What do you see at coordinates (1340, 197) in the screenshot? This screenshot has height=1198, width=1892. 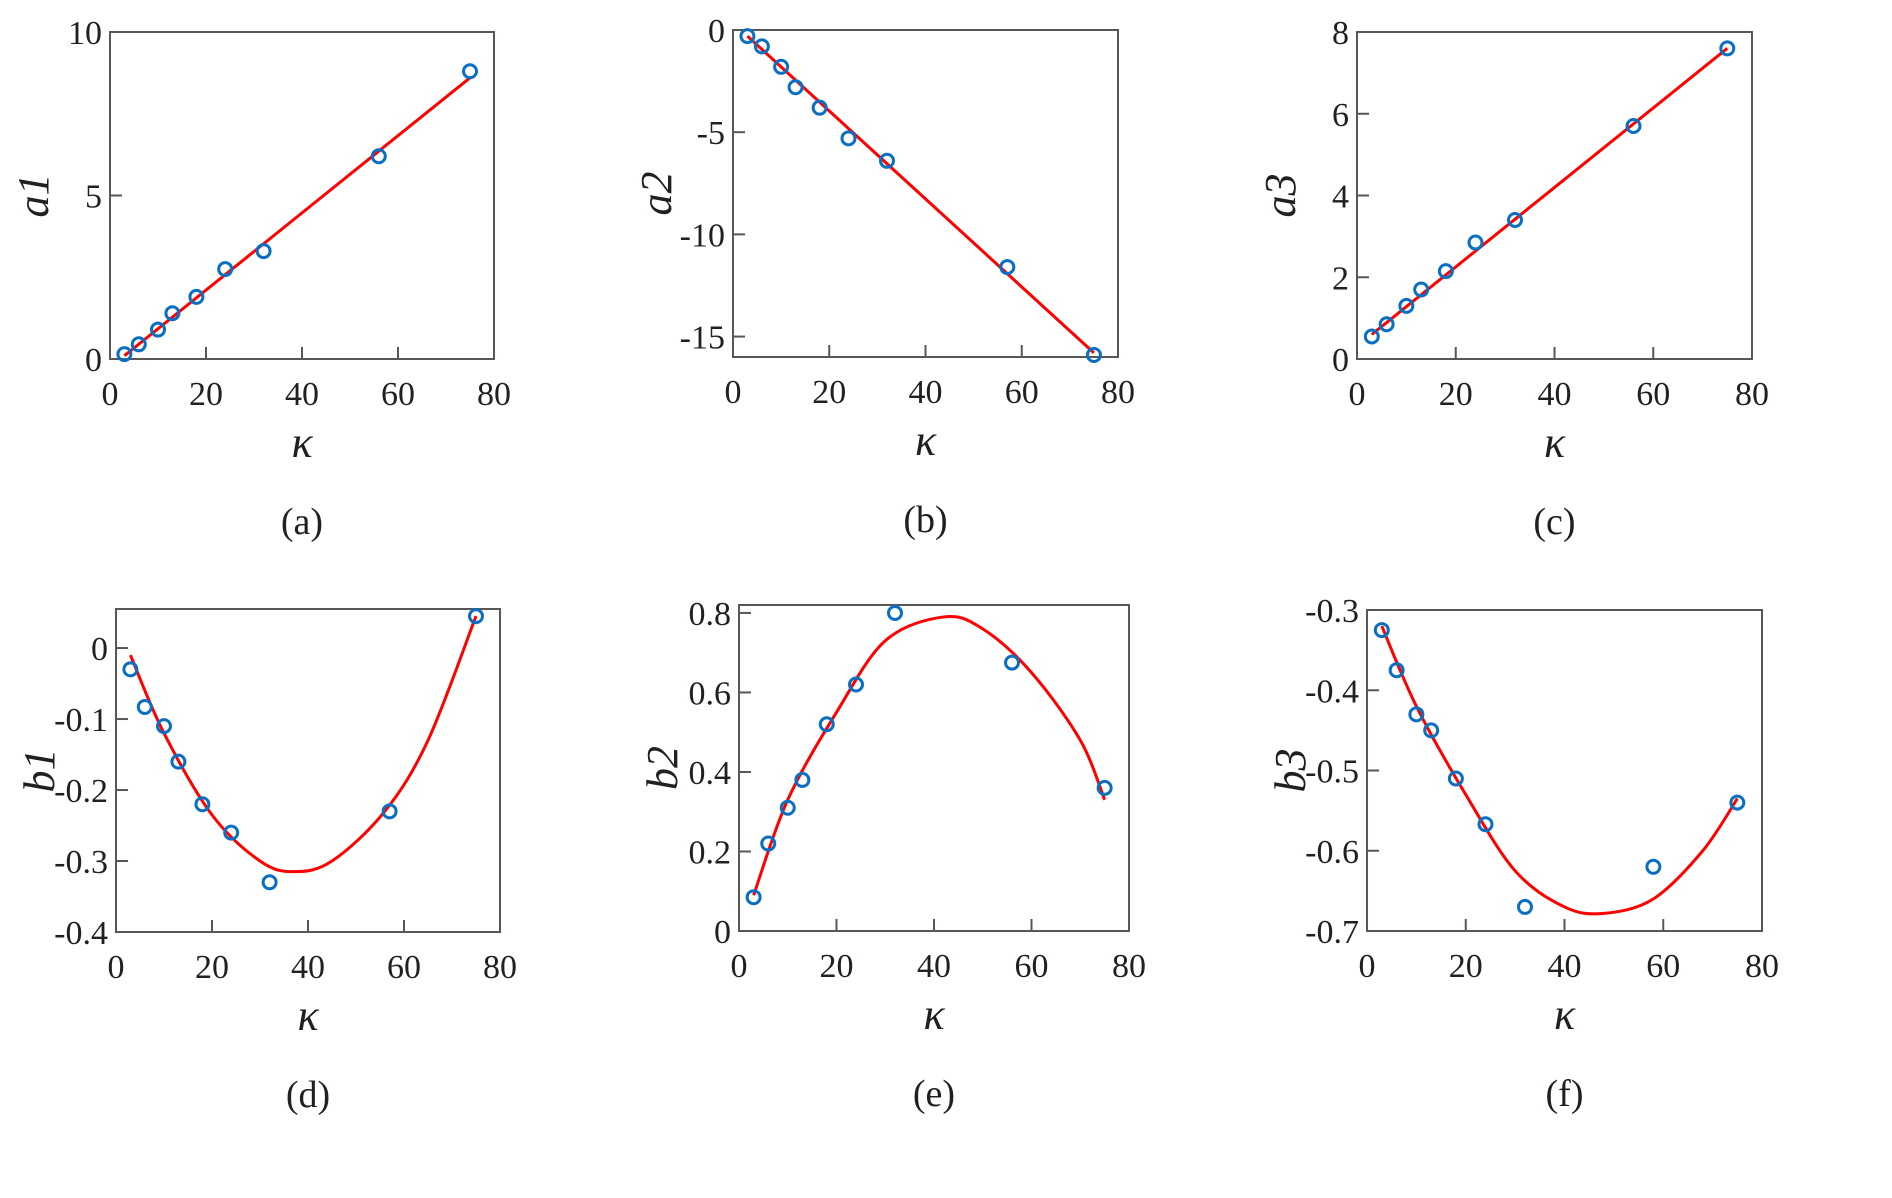 I see `y-tick-label: 4` at bounding box center [1340, 197].